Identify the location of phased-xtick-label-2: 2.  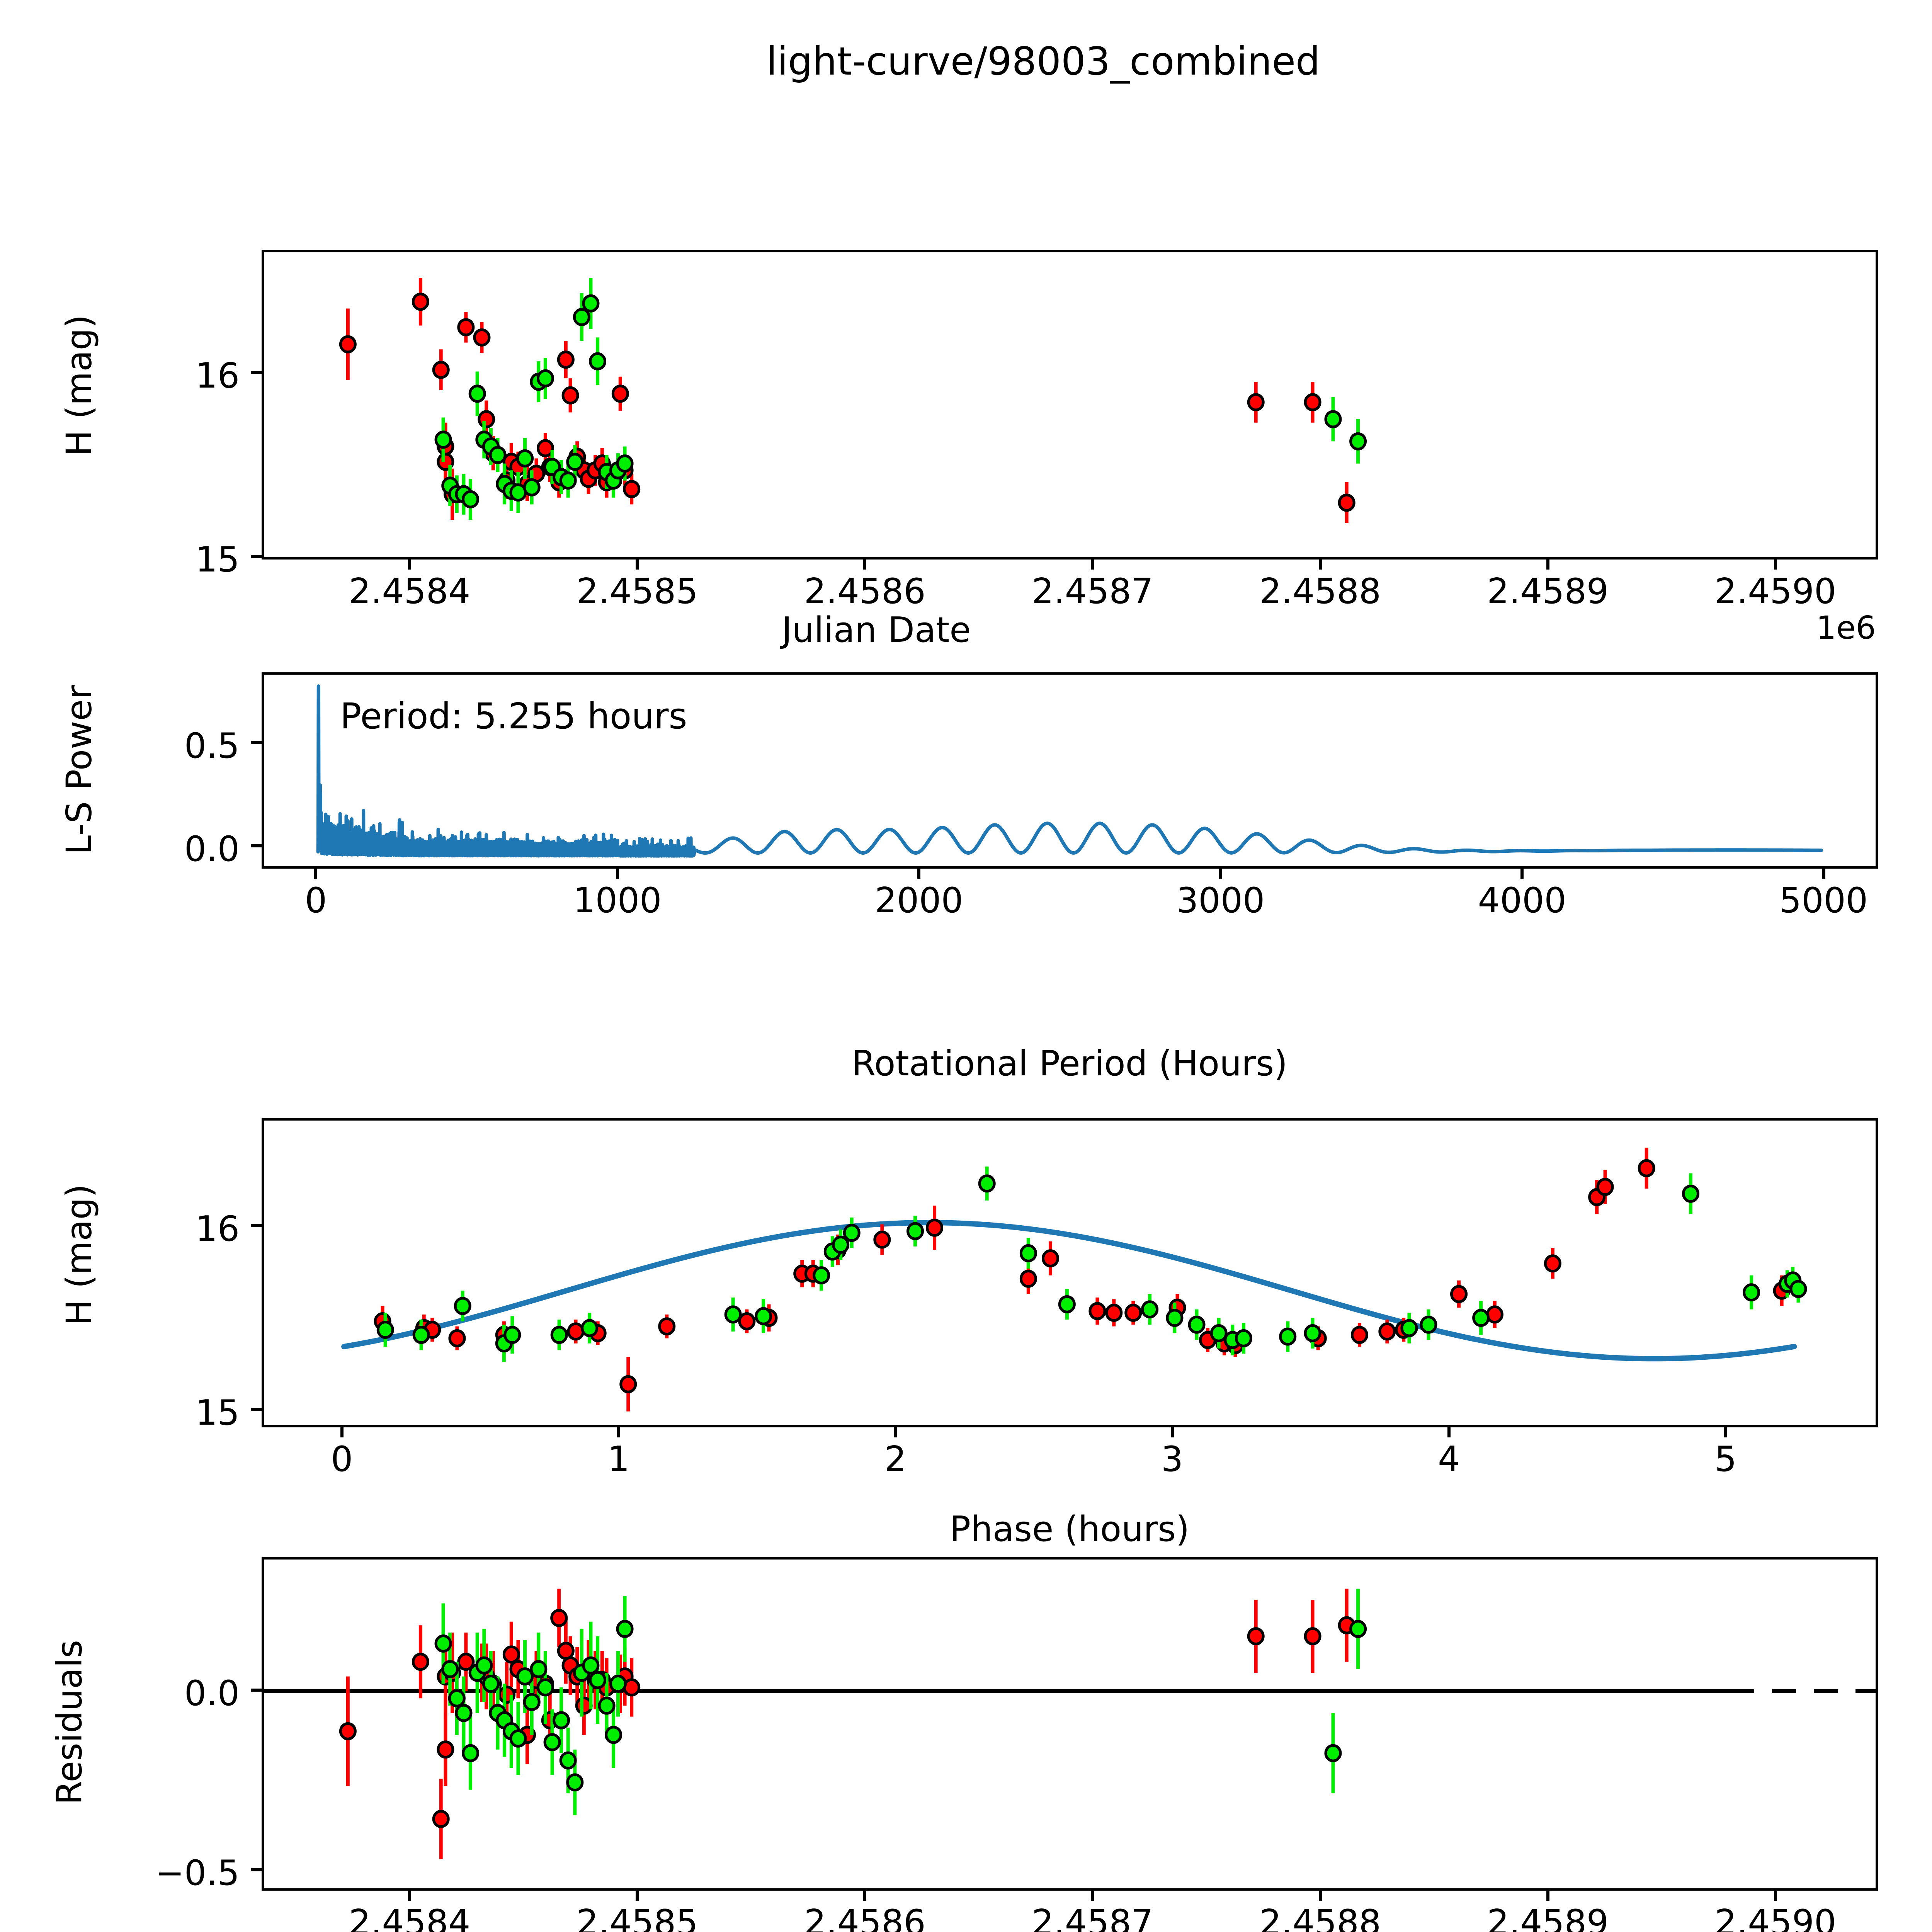
(895, 1460).